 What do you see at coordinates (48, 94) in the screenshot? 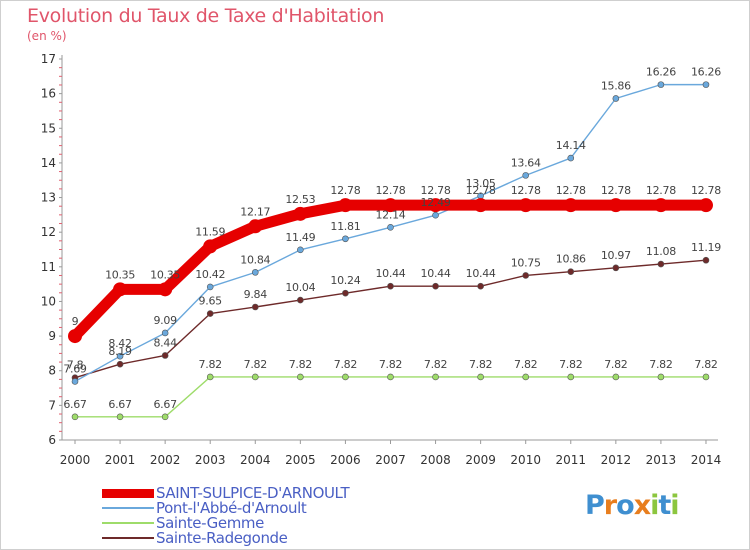
I see `y-tick-label: 16` at bounding box center [48, 94].